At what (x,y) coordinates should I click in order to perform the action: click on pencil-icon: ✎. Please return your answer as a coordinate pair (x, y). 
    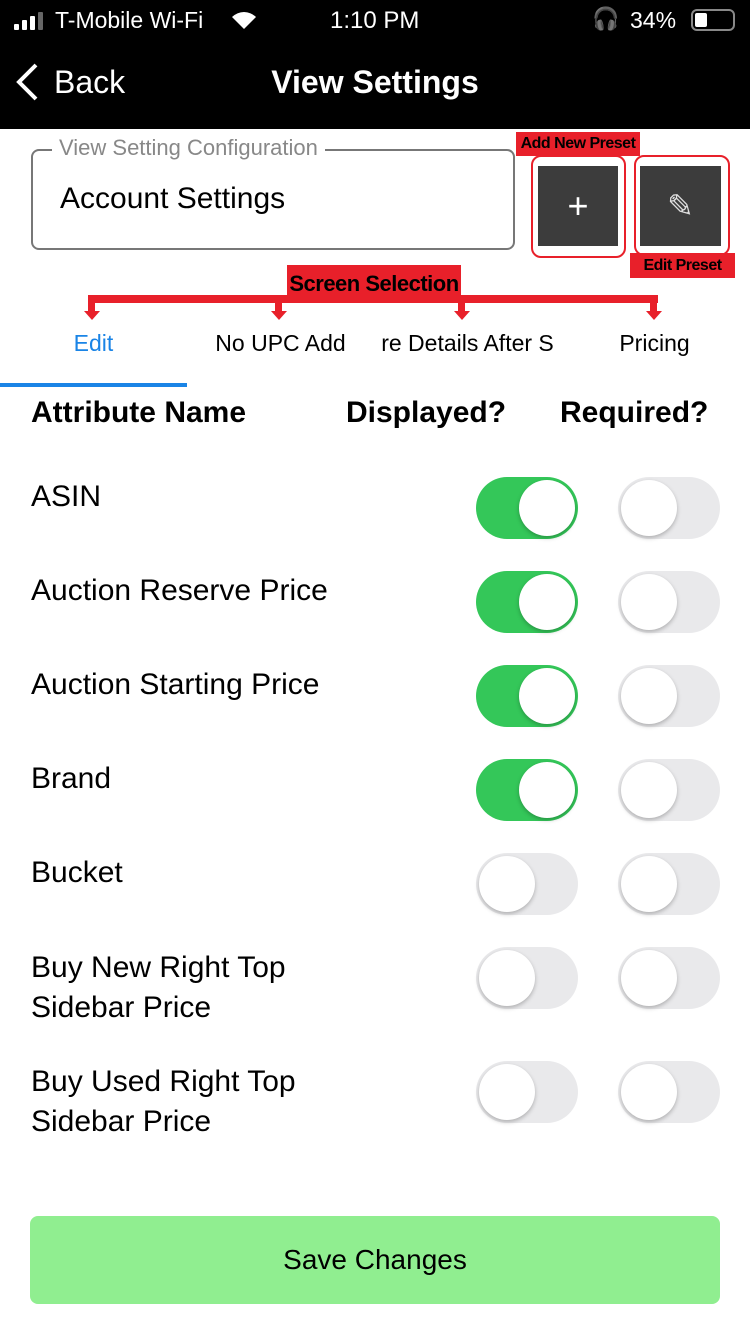
    Looking at the image, I should click on (680, 206).